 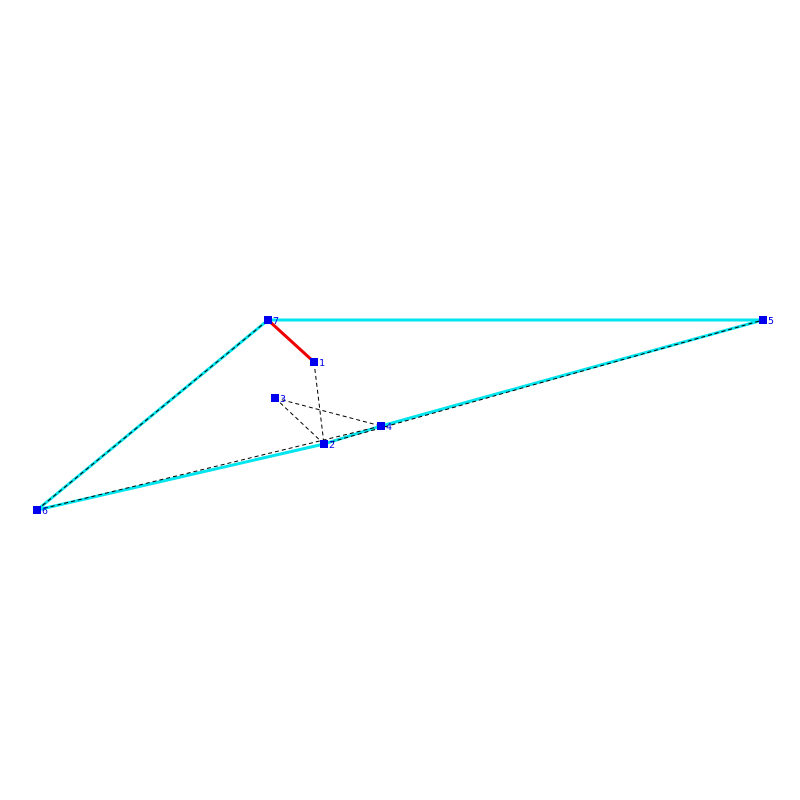 What do you see at coordinates (389, 427) in the screenshot?
I see `node-label: 4` at bounding box center [389, 427].